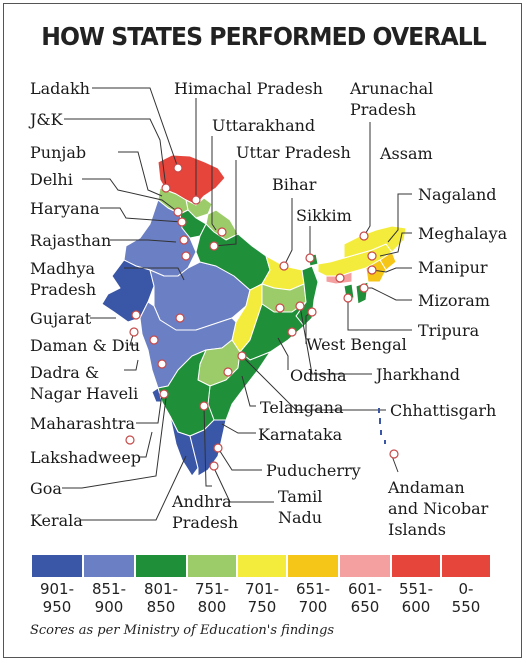 The height and width of the screenshot is (663, 527). I want to click on legend-label-651-700: 651- 700, so click(313, 598).